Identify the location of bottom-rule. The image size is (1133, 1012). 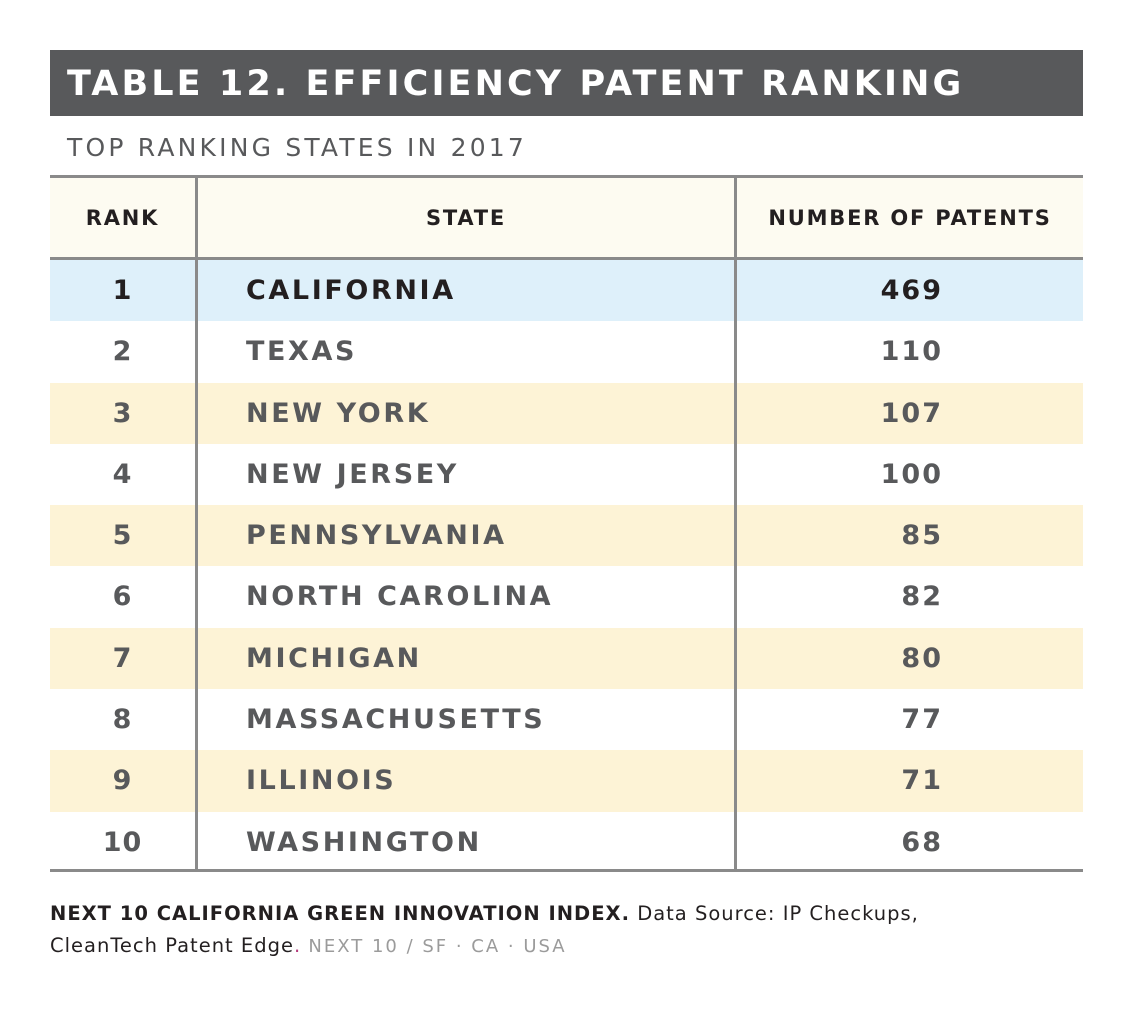
(566, 870).